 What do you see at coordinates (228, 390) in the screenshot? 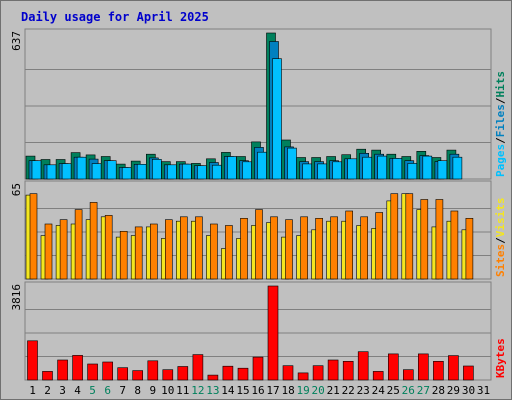
I see `day-label-14: 14` at bounding box center [228, 390].